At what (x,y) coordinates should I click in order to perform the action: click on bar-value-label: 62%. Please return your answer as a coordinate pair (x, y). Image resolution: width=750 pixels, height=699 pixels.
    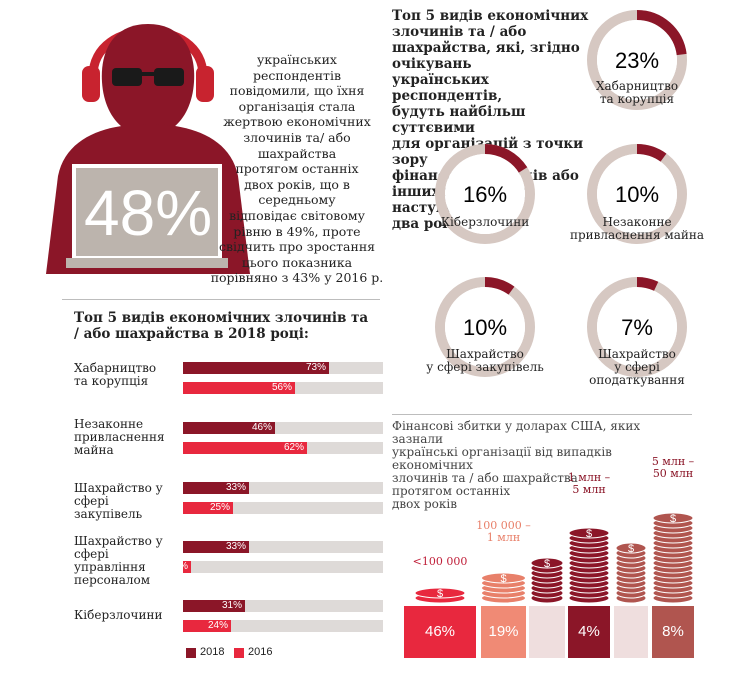
    Looking at the image, I should click on (293, 447).